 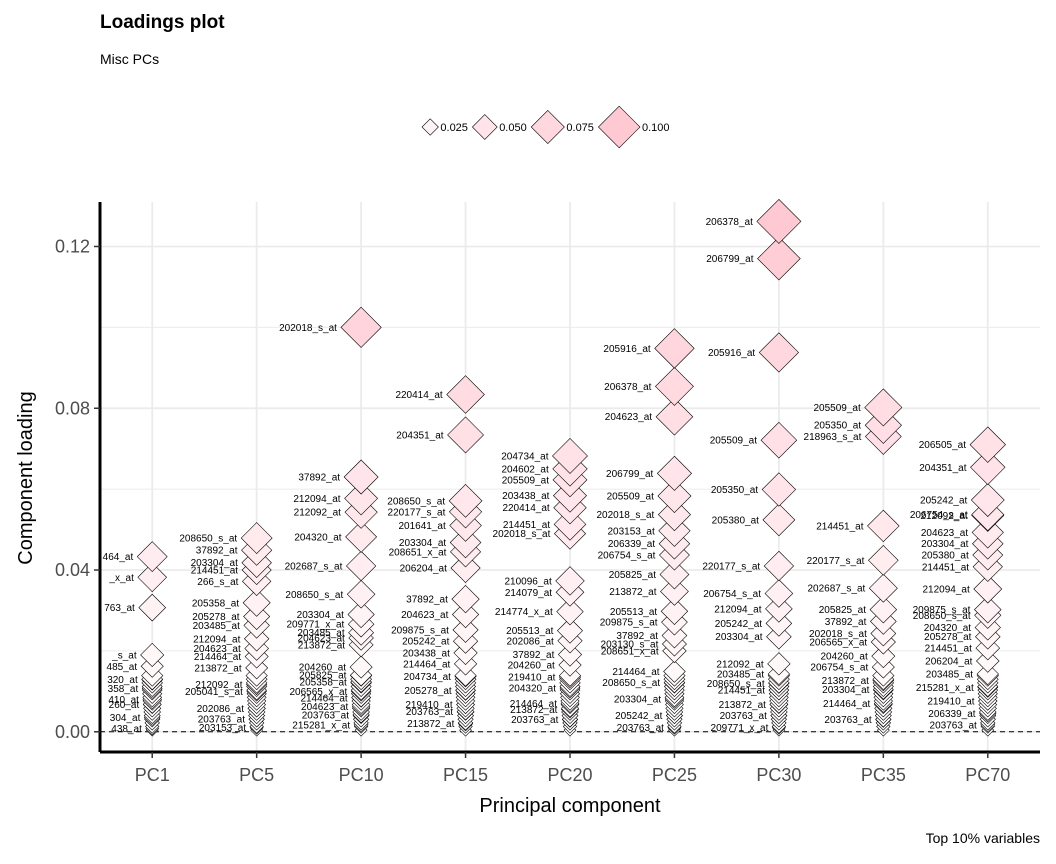 I want to click on point-label: 206204_at, so click(x=948, y=662).